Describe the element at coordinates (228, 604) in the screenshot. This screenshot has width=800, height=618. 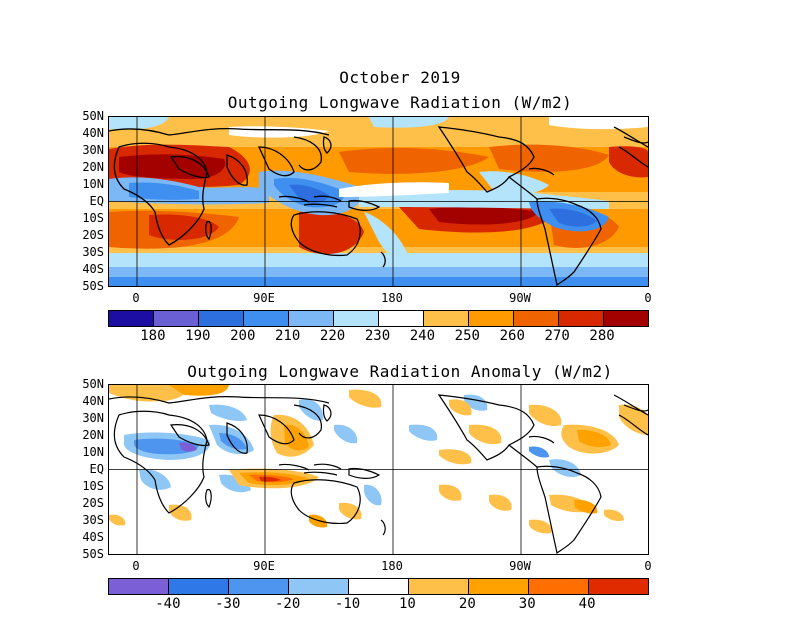
I see `colorbar-label: -30` at that location.